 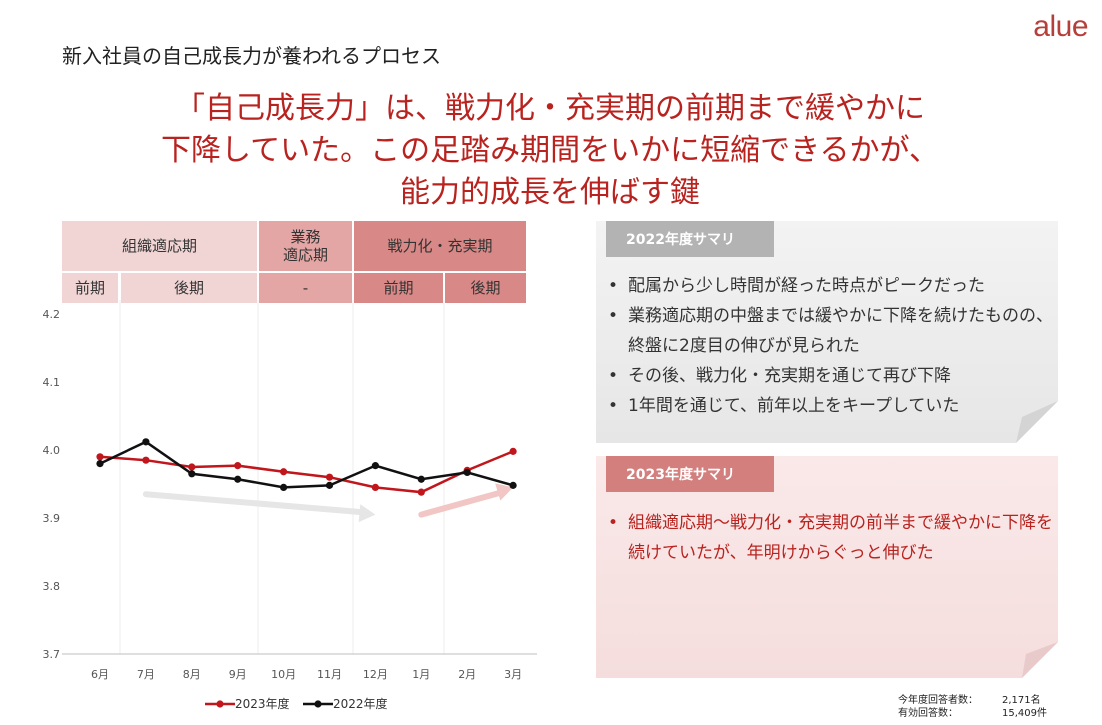 I want to click on y-tick-label: 3.9, so click(x=52, y=518).